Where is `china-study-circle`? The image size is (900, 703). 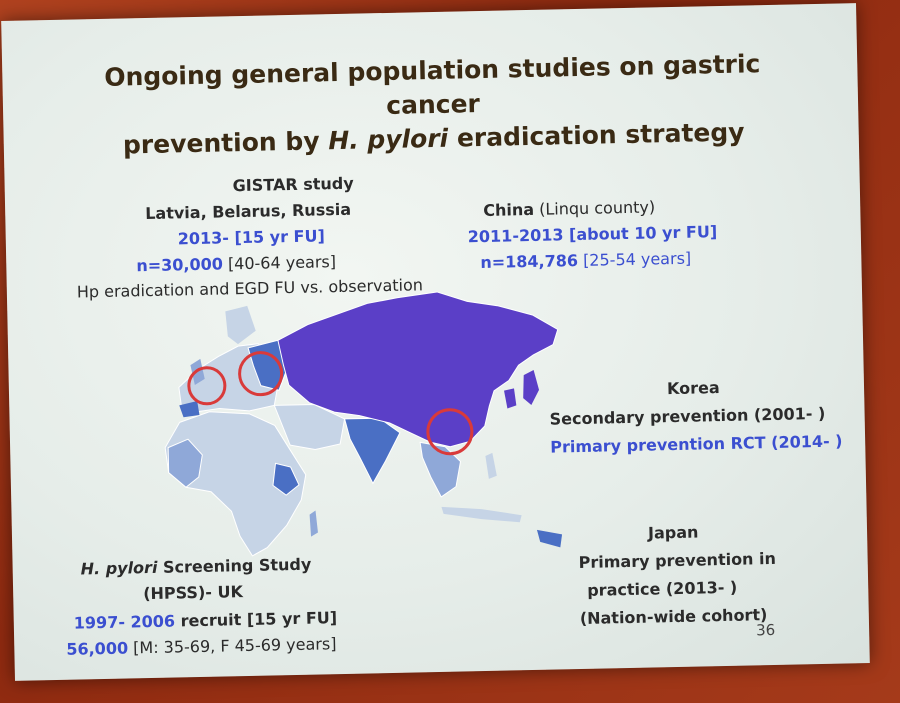
china-study-circle is located at coordinates (450, 432).